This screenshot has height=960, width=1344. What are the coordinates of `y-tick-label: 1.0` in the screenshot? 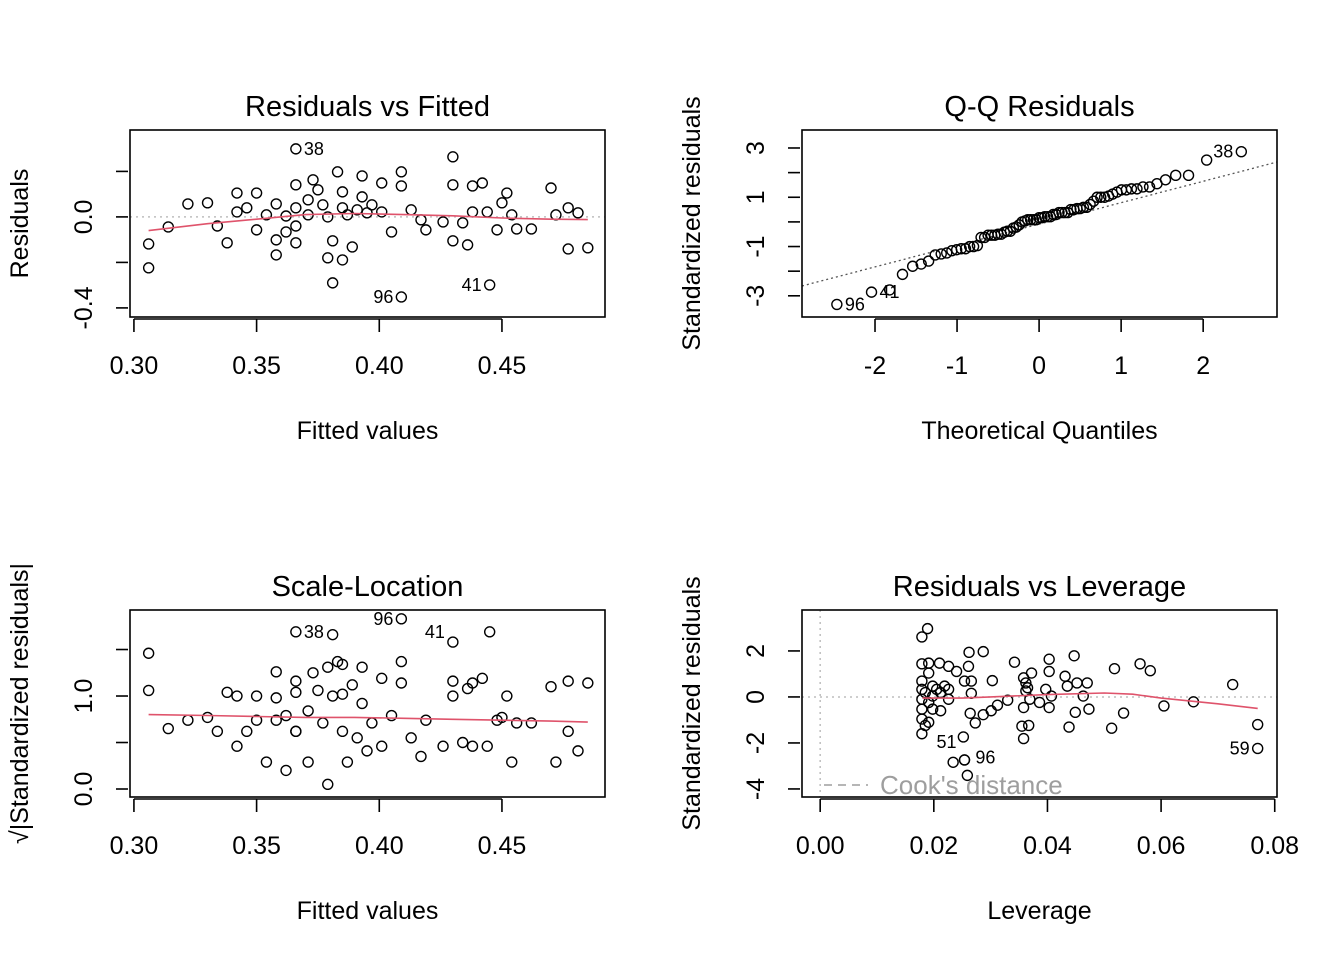 It's located at (84, 696).